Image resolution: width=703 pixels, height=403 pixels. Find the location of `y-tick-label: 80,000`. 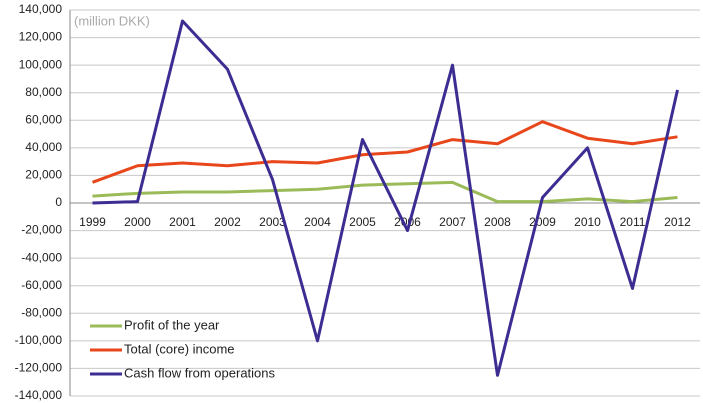

y-tick-label: 80,000 is located at coordinates (43, 92).